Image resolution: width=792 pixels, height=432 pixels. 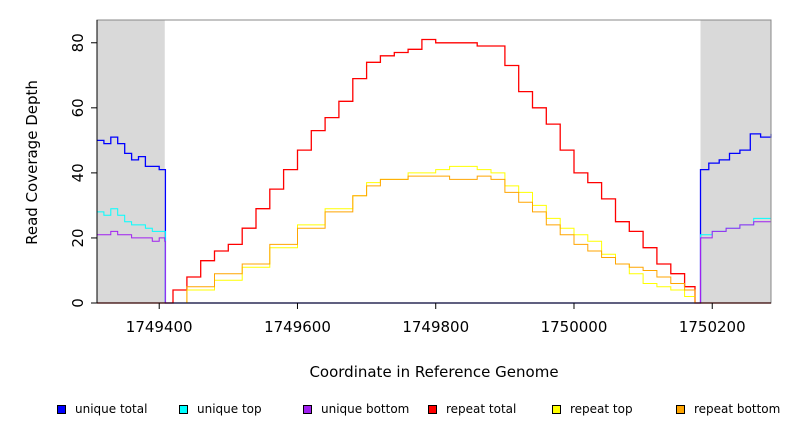 I want to click on legend-label: repeat total, so click(x=481, y=409).